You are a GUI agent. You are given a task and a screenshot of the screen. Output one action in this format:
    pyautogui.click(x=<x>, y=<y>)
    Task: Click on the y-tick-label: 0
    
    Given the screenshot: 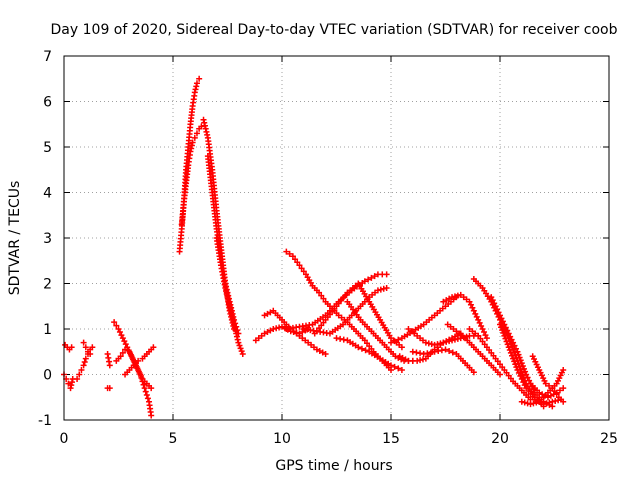 What is the action you would take?
    pyautogui.click(x=47, y=376)
    